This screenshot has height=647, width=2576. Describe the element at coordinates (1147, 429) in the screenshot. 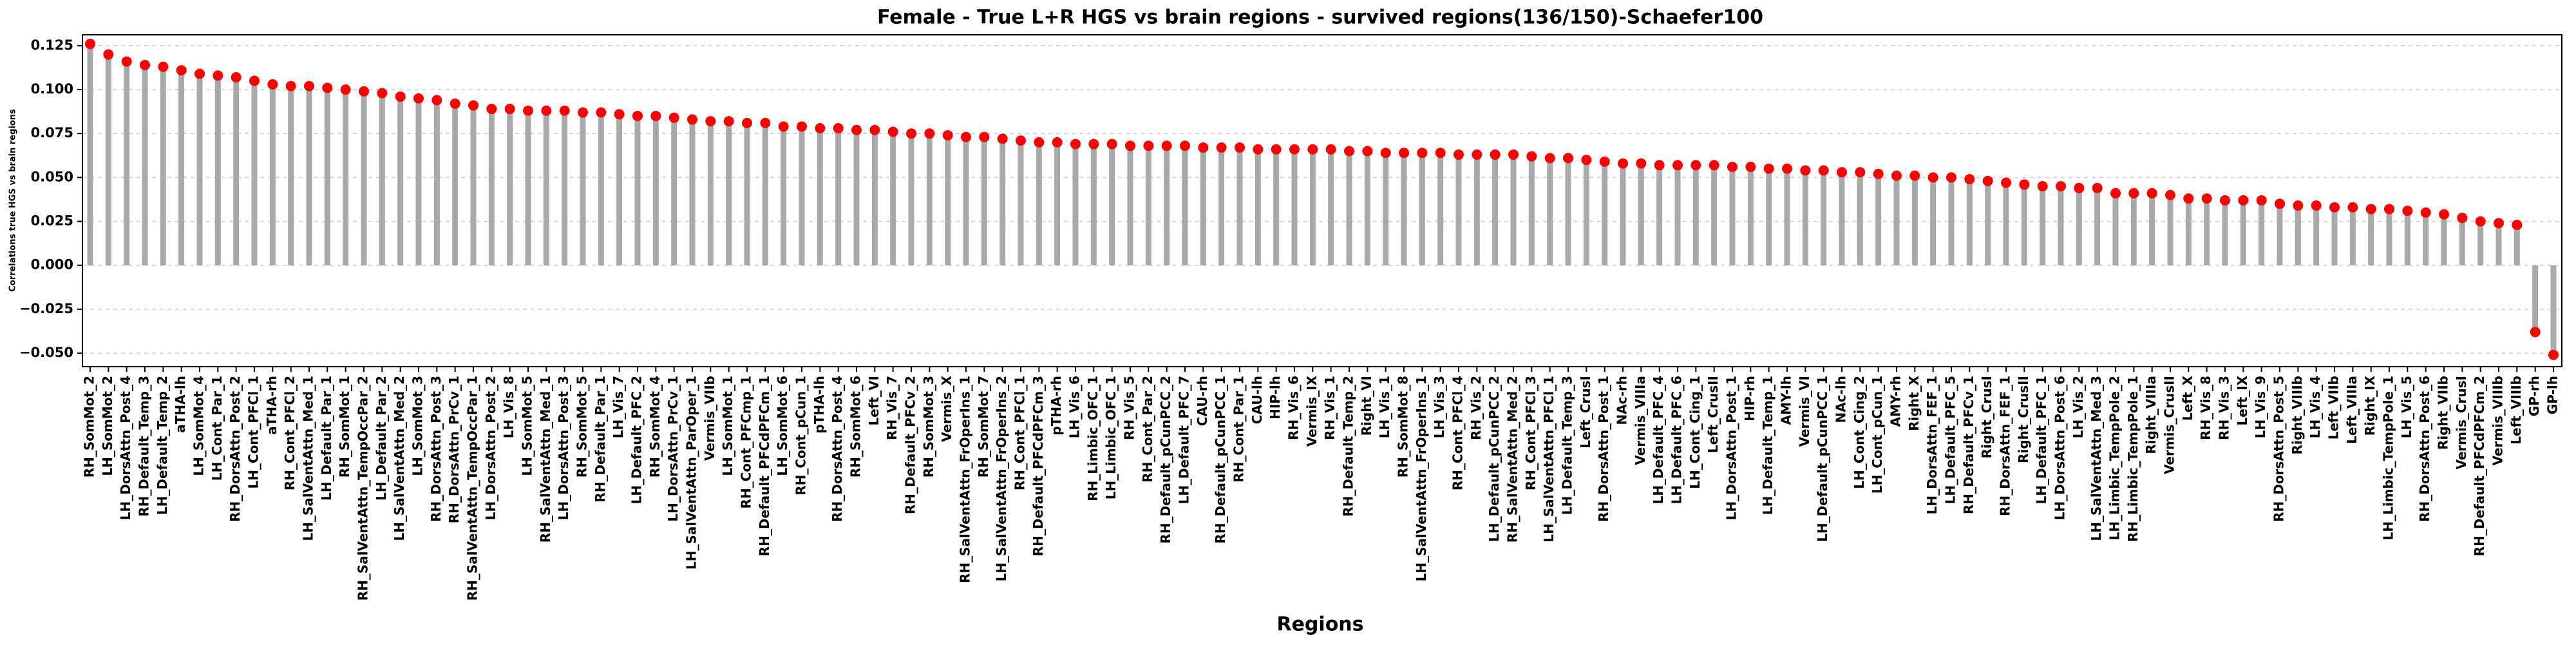

I see `x-tick-label: RH_Cont_Par_2` at that location.